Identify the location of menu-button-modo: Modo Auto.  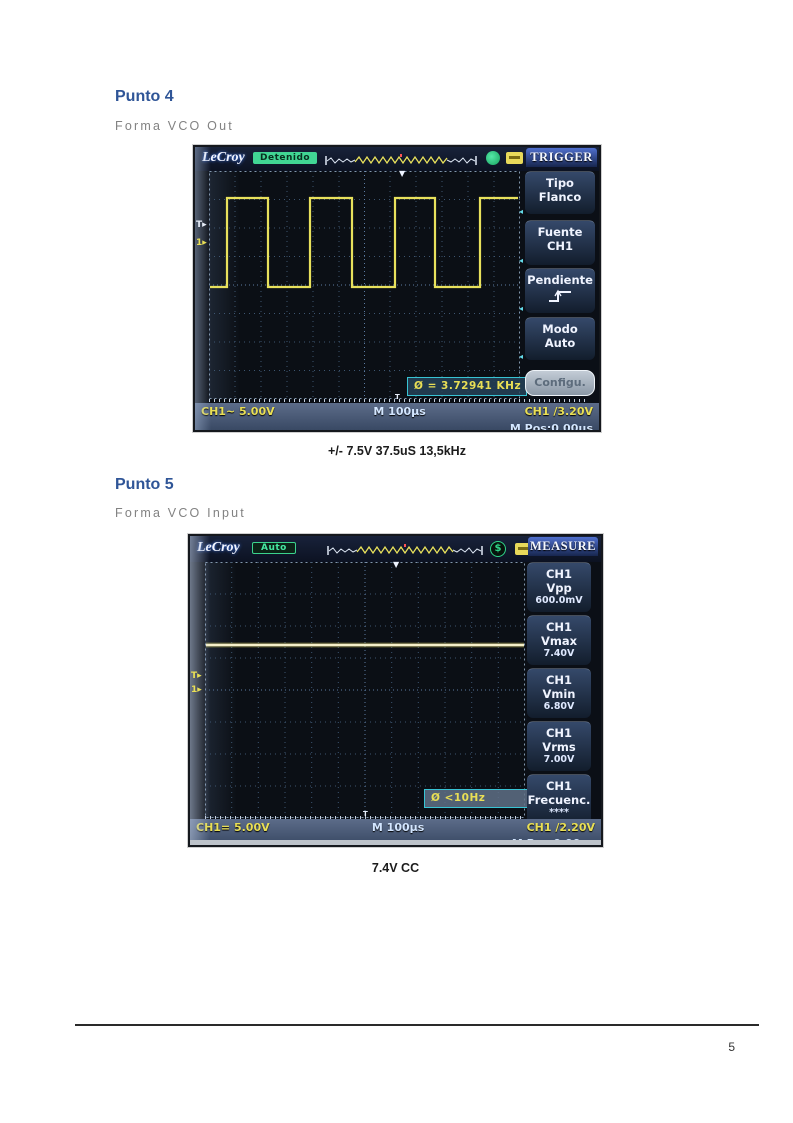
(560, 338).